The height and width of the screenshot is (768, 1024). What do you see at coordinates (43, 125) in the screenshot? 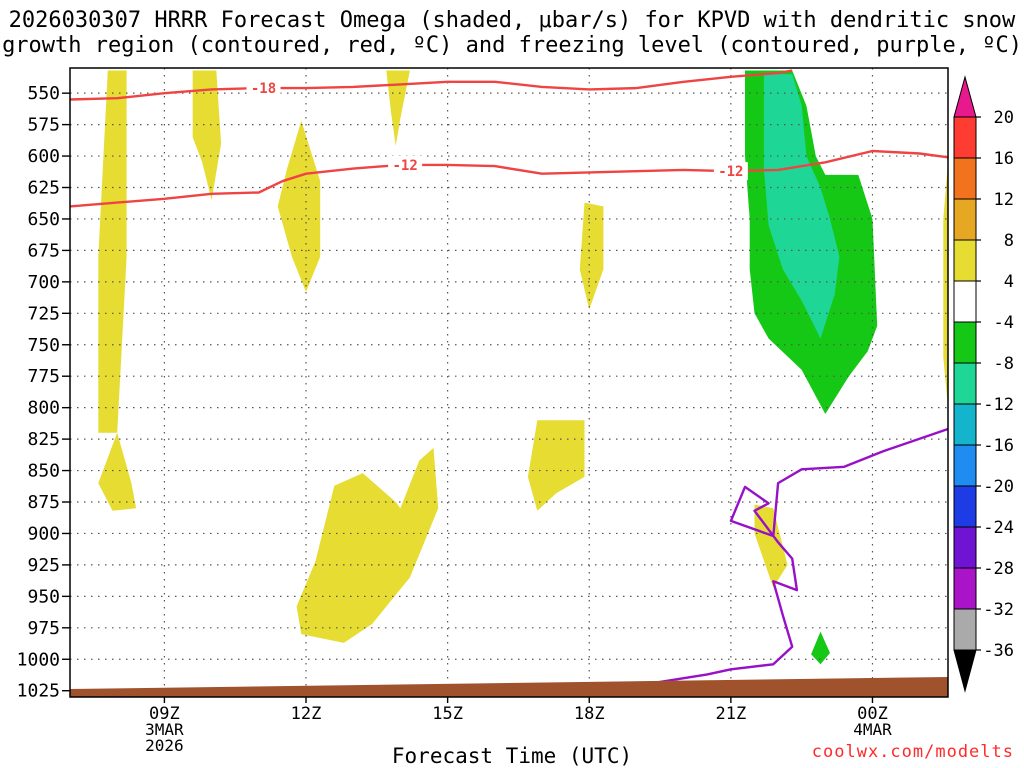
I see `y-tick-label-575: 575` at bounding box center [43, 125].